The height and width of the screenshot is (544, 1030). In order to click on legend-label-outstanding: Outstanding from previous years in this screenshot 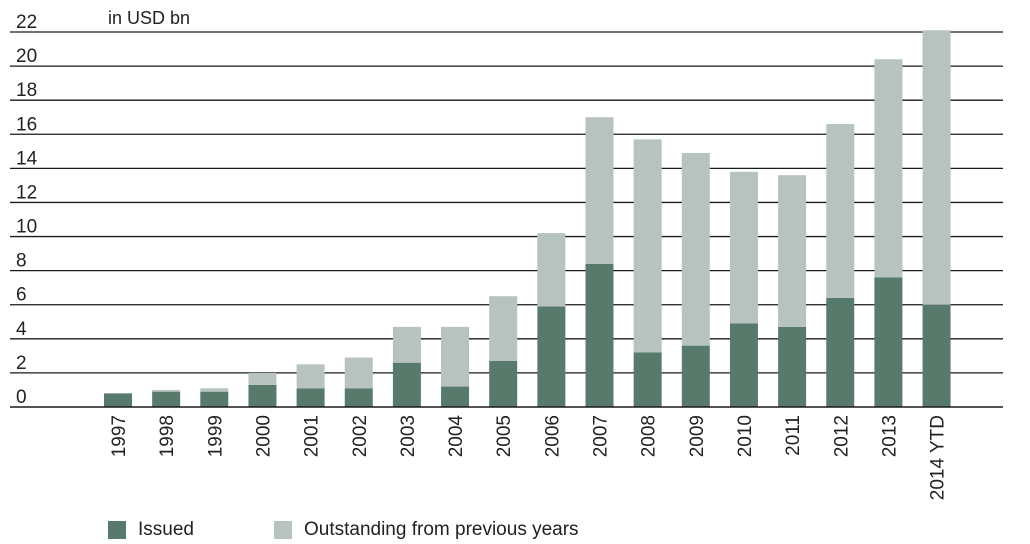, I will do `click(441, 529)`.